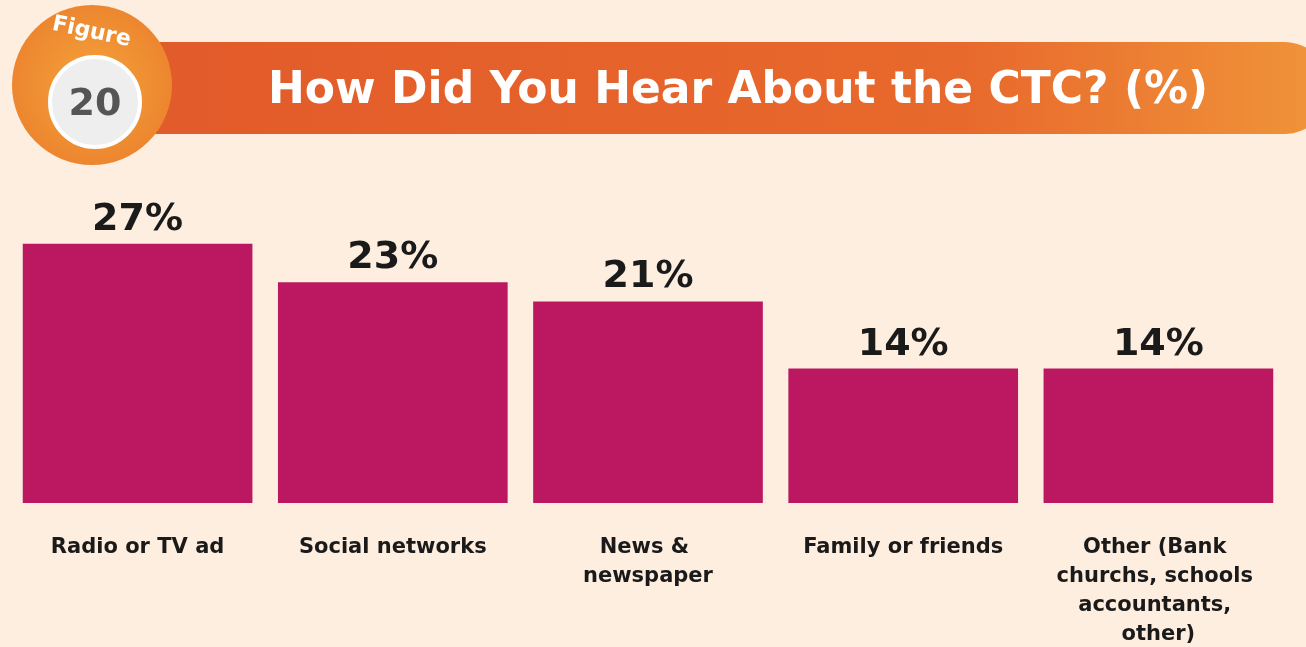  What do you see at coordinates (1158, 589) in the screenshot?
I see `x-tick-label: Other (Bank churchs, schools accountants, other)` at bounding box center [1158, 589].